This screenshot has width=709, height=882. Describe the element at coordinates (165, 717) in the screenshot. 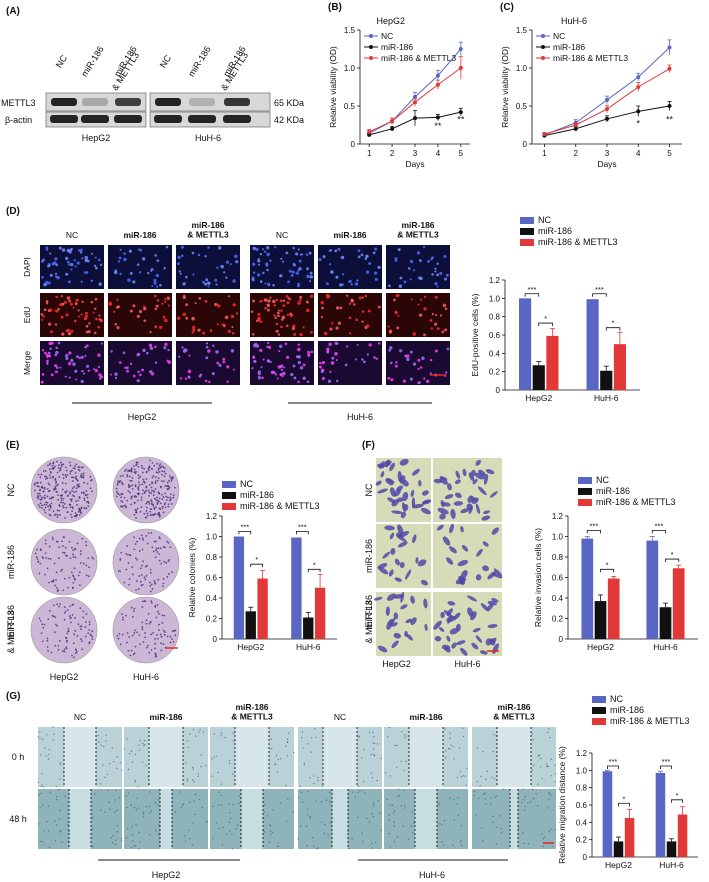

I see `wound-col-label: miR-186` at that location.